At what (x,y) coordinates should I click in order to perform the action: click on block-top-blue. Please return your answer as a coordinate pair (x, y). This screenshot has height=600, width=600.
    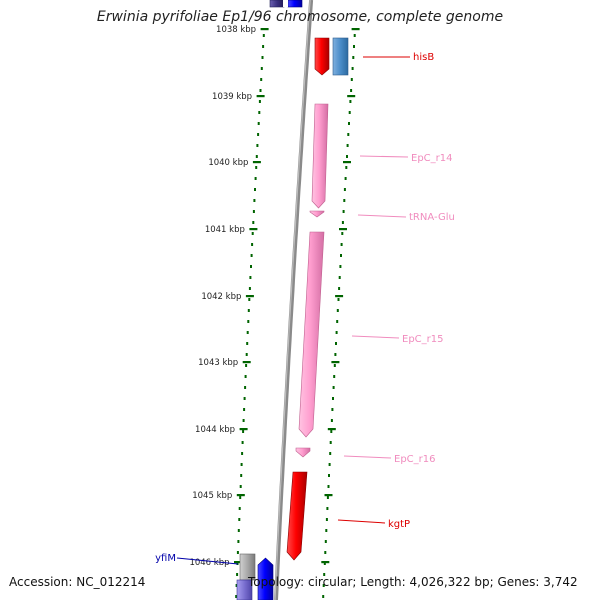
    Looking at the image, I should click on (295, 4).